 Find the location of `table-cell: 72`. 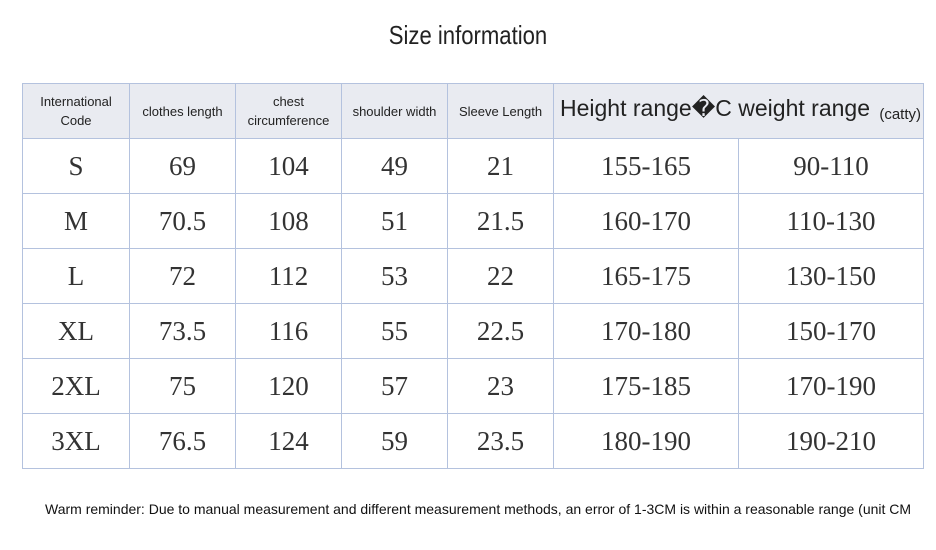

table-cell: 72 is located at coordinates (182, 276).